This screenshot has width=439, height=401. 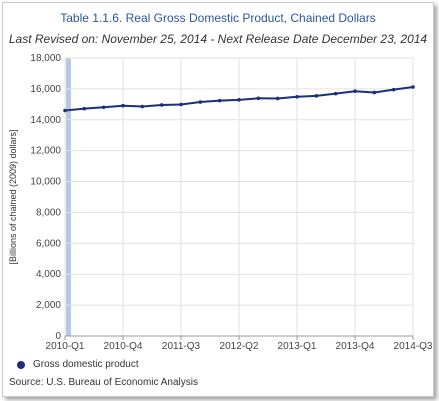 I want to click on y-tick-label: 10,000, so click(x=45, y=182).